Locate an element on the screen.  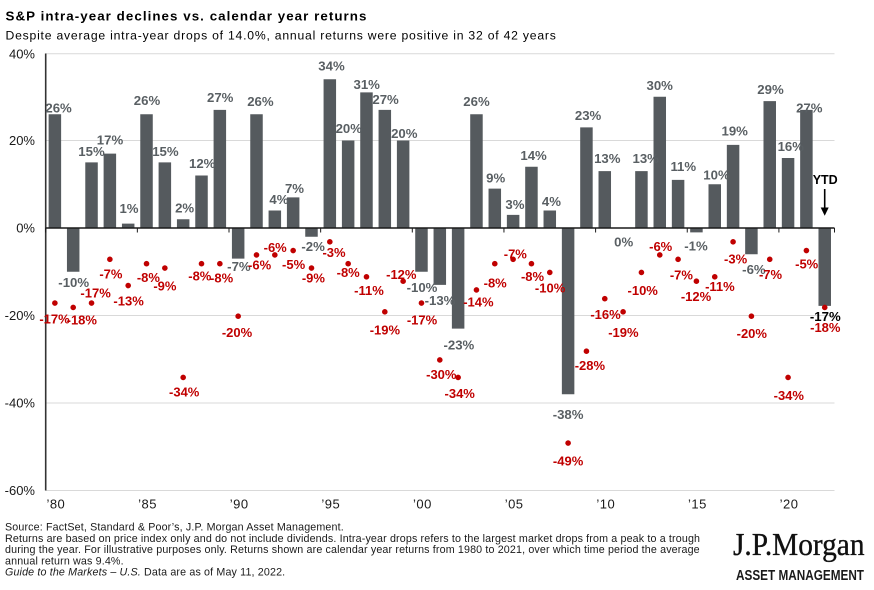
svg-text: ’80 is located at coordinates (55, 503).